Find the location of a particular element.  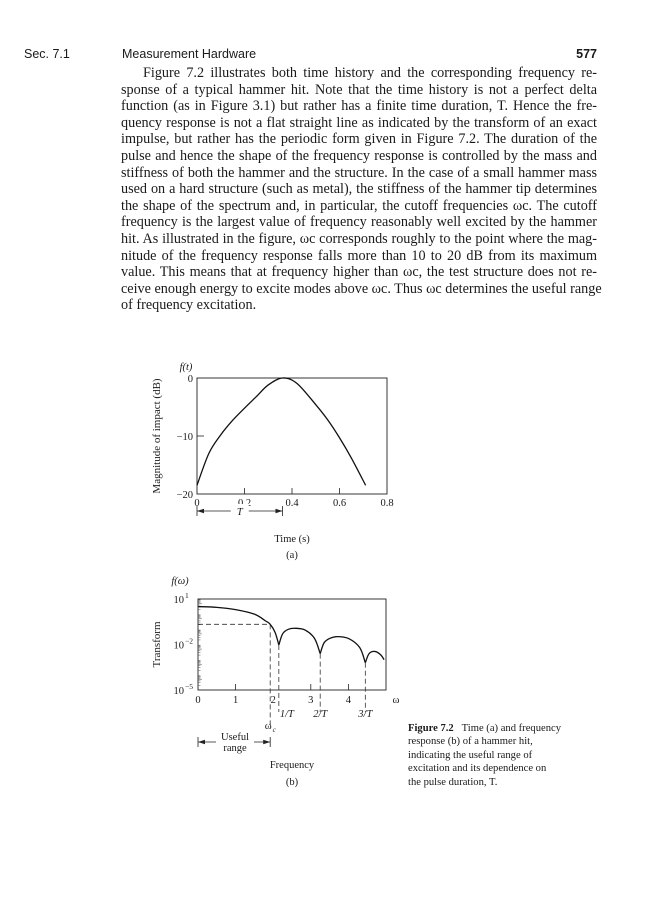

caption-line: Time (a) and frequency is located at coordinates (511, 728).